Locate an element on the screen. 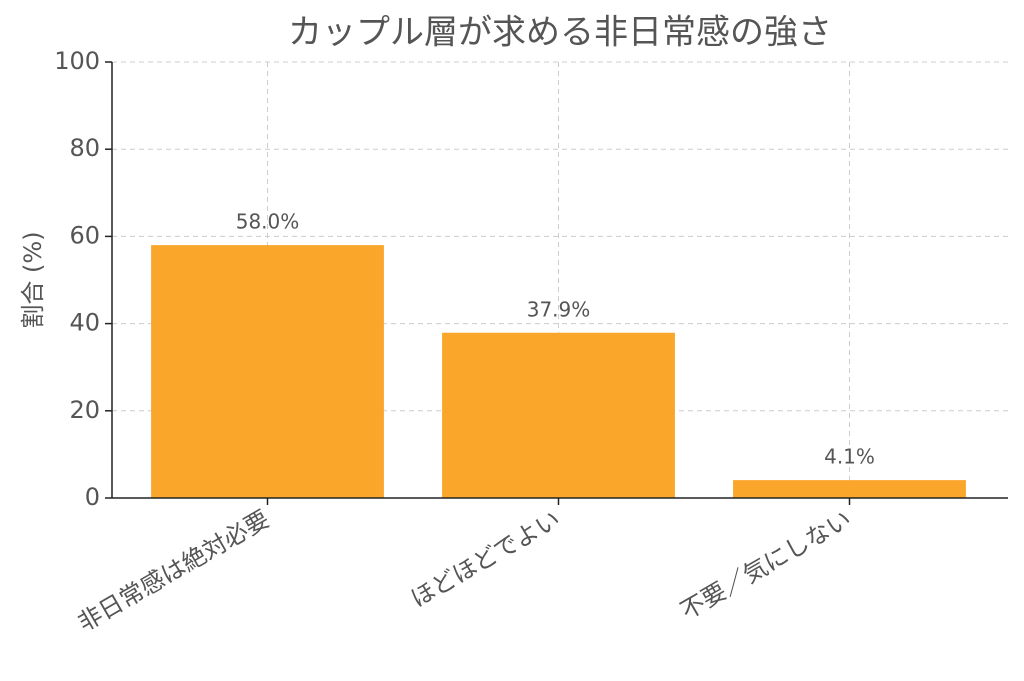  y-tick-label: 100 is located at coordinates (77, 61).